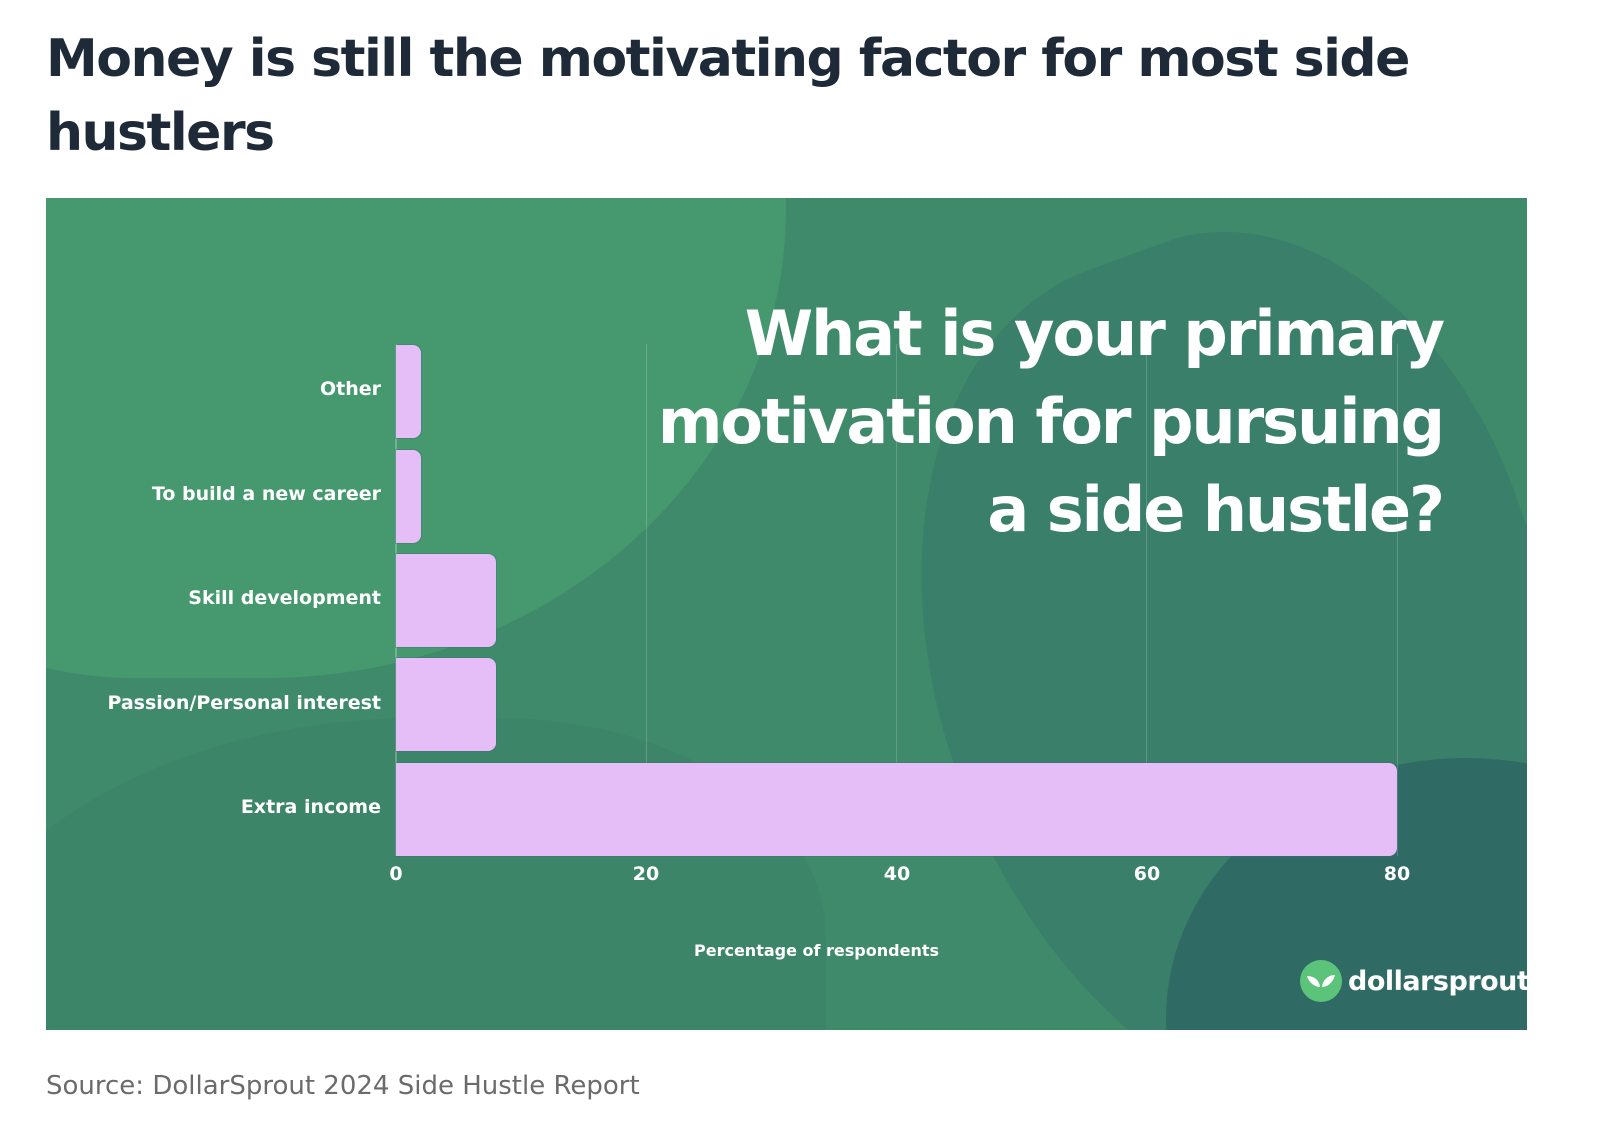  What do you see at coordinates (350, 389) in the screenshot?
I see `category-label: Other` at bounding box center [350, 389].